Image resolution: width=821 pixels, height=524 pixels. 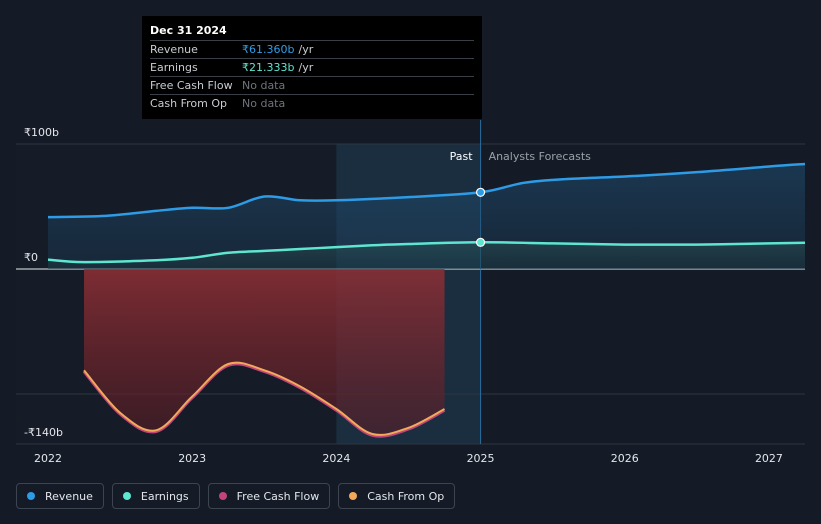 I want to click on past-label: Past, so click(x=462, y=156).